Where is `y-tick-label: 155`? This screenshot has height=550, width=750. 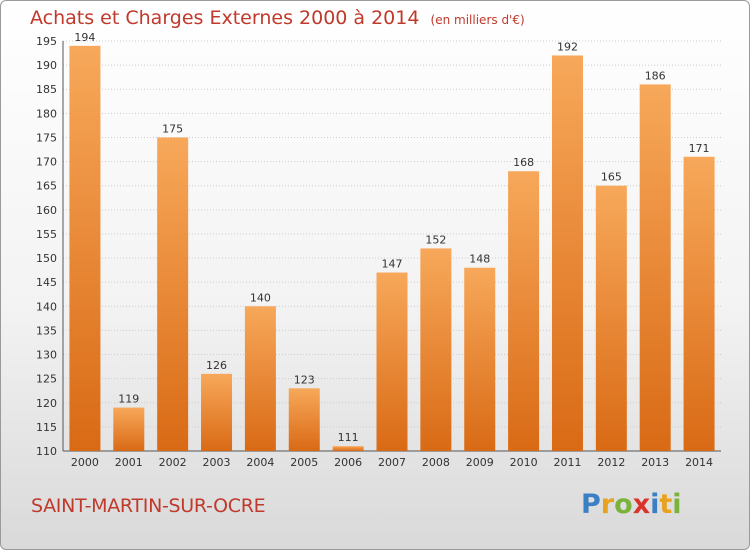 y-tick-label: 155 is located at coordinates (46, 234).